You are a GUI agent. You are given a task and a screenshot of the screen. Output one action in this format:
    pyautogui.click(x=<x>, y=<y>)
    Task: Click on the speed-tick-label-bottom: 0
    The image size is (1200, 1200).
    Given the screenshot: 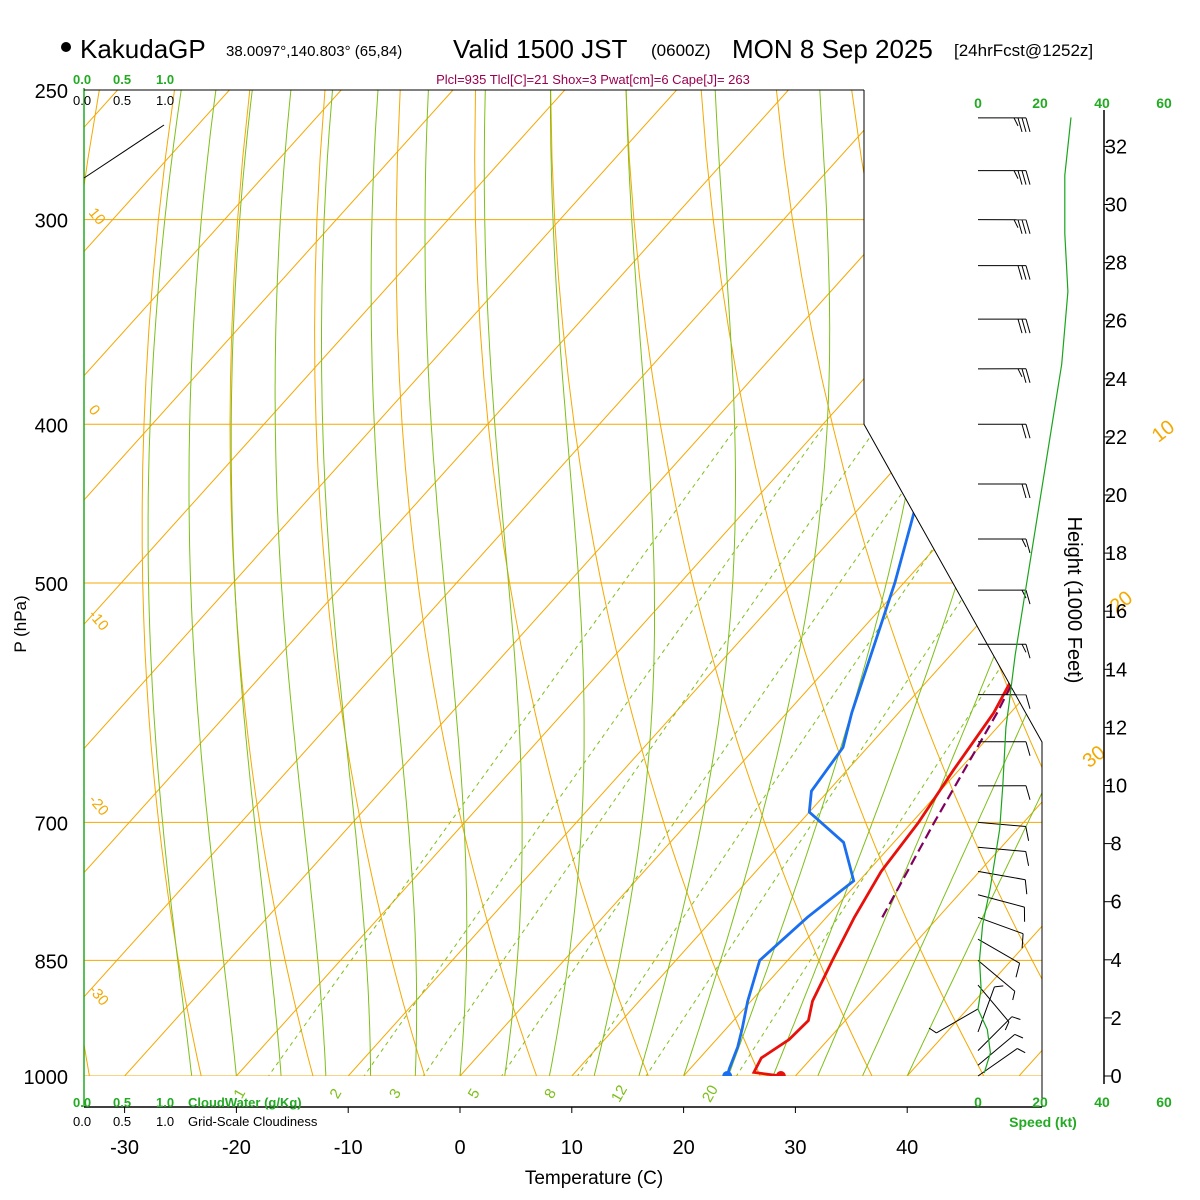 What is the action you would take?
    pyautogui.click(x=978, y=1102)
    